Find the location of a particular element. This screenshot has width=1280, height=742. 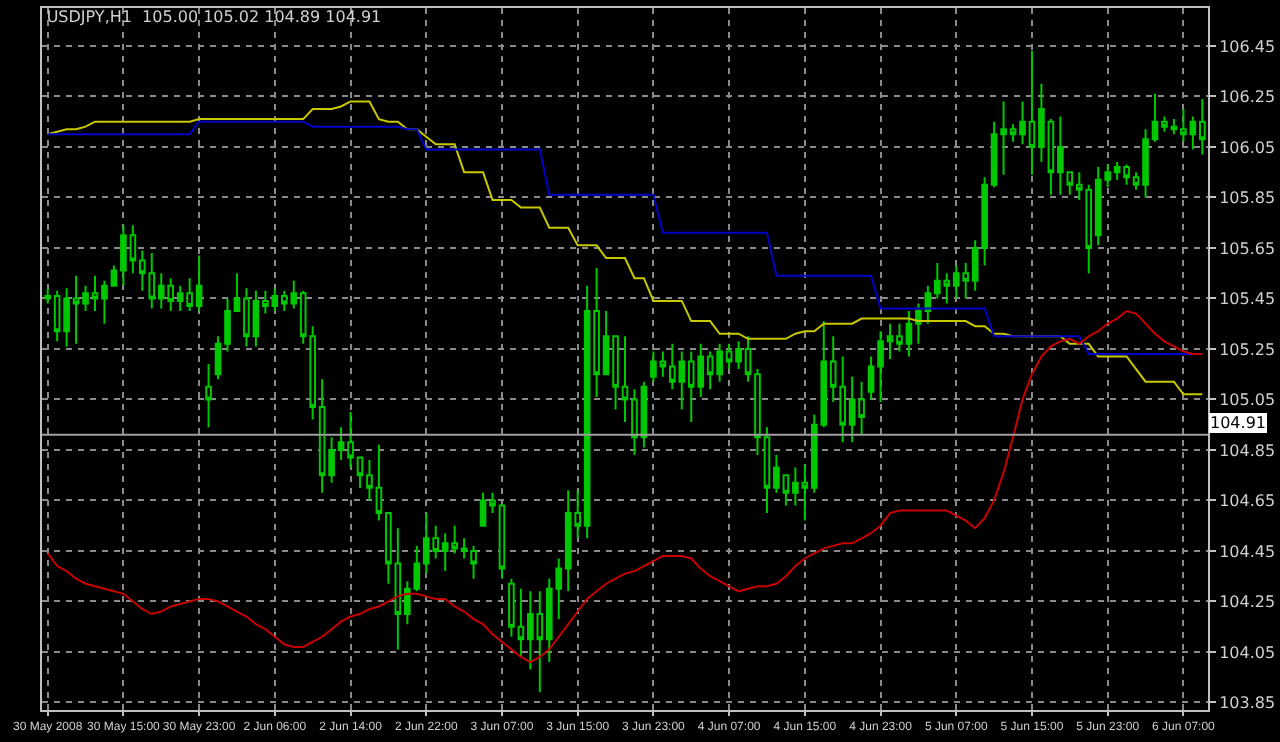

ref-line-label: 104.91 is located at coordinates (1238, 423).